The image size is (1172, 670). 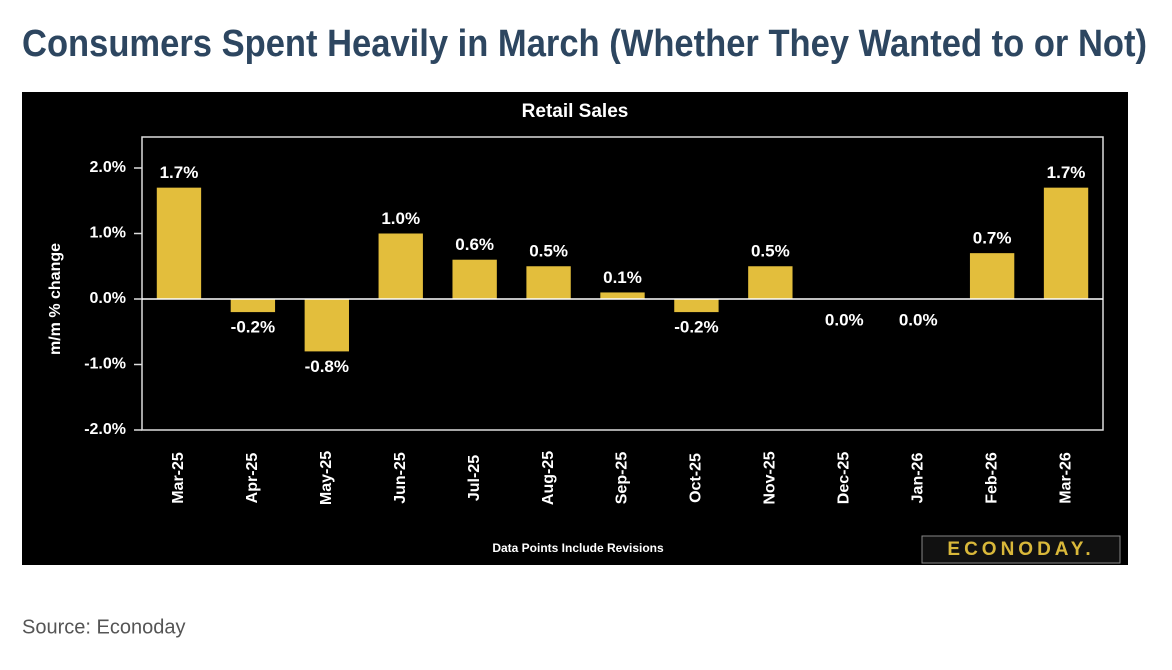 I want to click on y-tick-label: 0.0%, so click(x=108, y=298).